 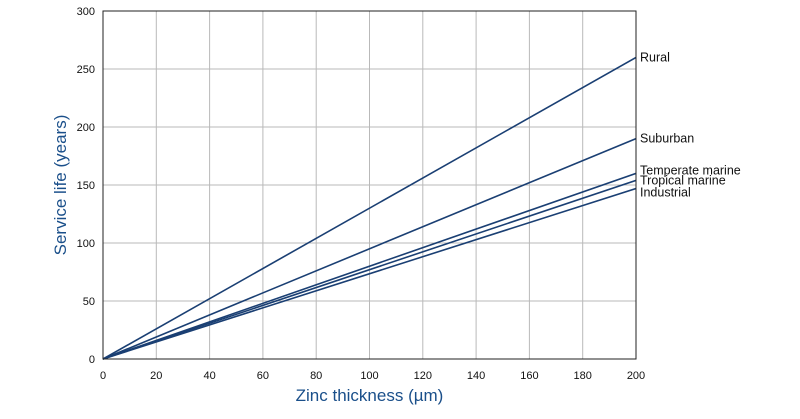 What do you see at coordinates (156, 376) in the screenshot?
I see `x-tick-label: 20` at bounding box center [156, 376].